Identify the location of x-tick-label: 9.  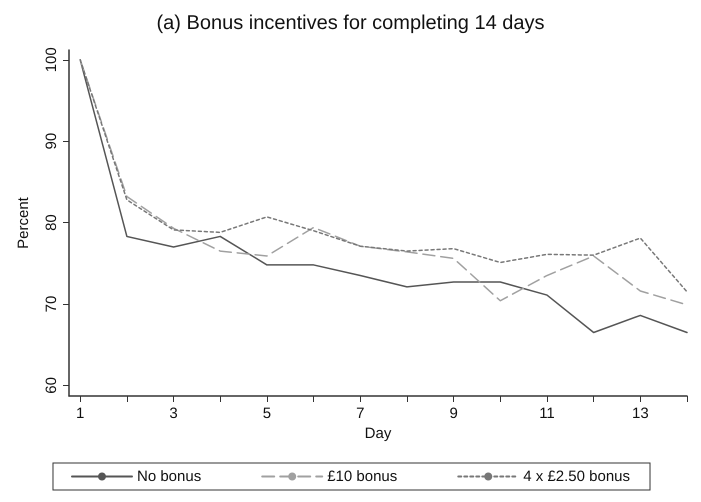
(453, 413).